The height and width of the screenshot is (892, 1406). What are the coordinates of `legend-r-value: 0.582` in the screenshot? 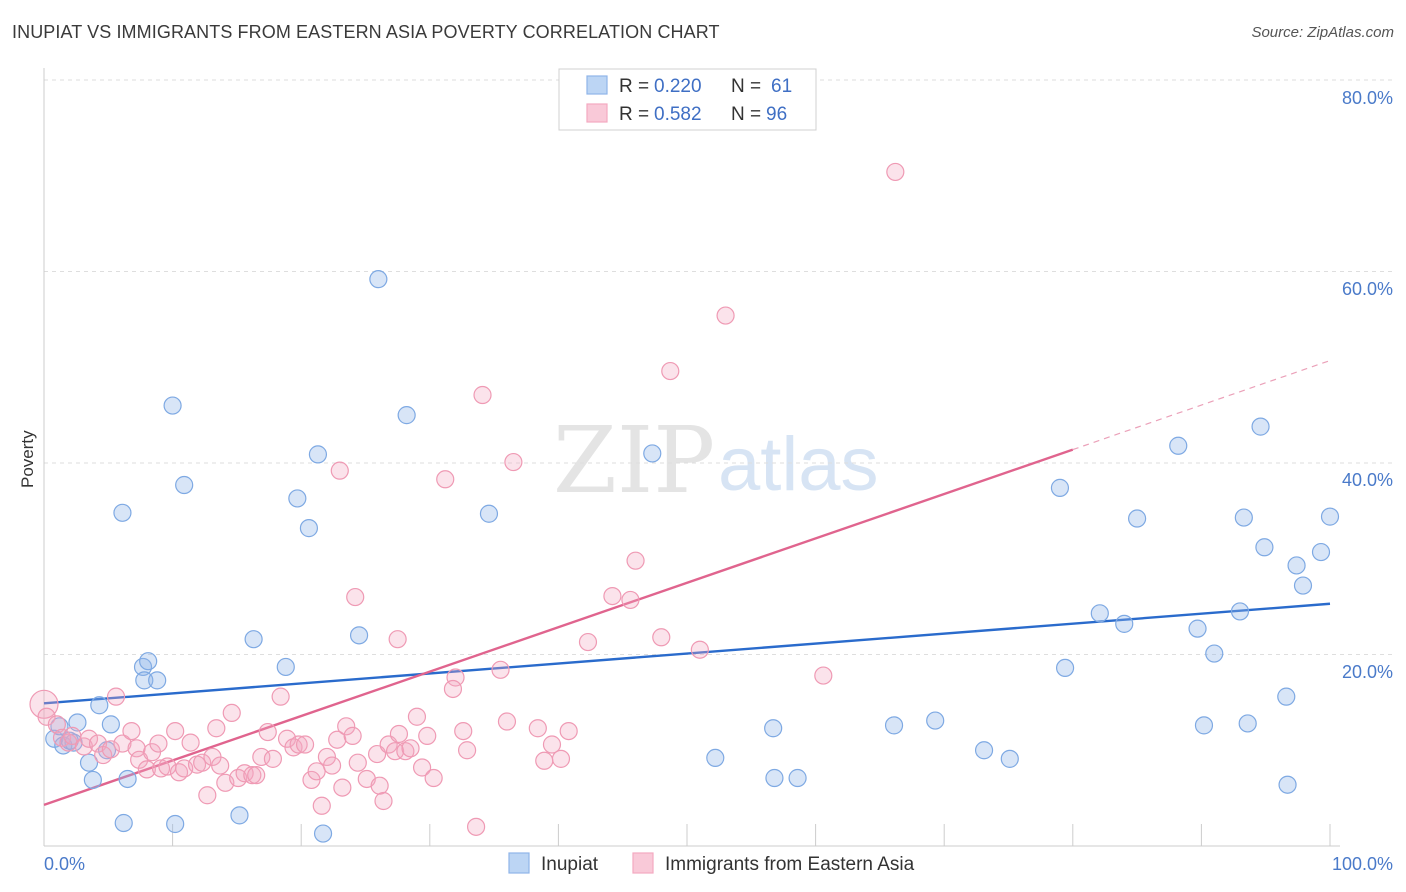 It's located at (678, 114).